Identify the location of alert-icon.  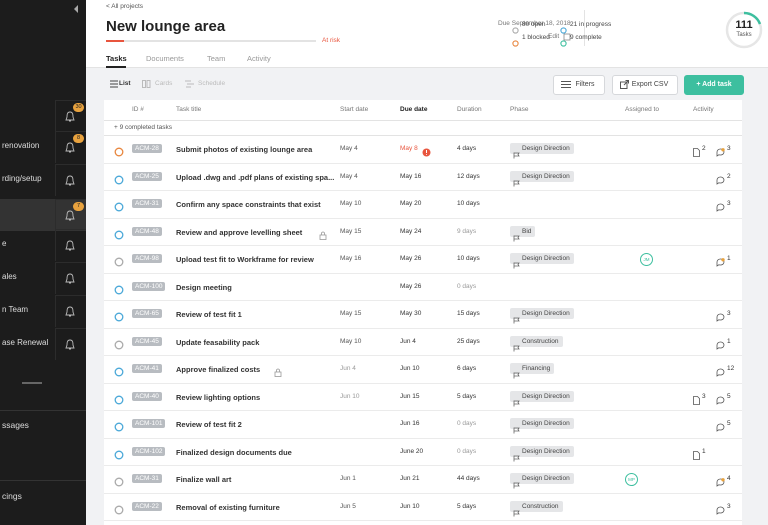
(426, 150).